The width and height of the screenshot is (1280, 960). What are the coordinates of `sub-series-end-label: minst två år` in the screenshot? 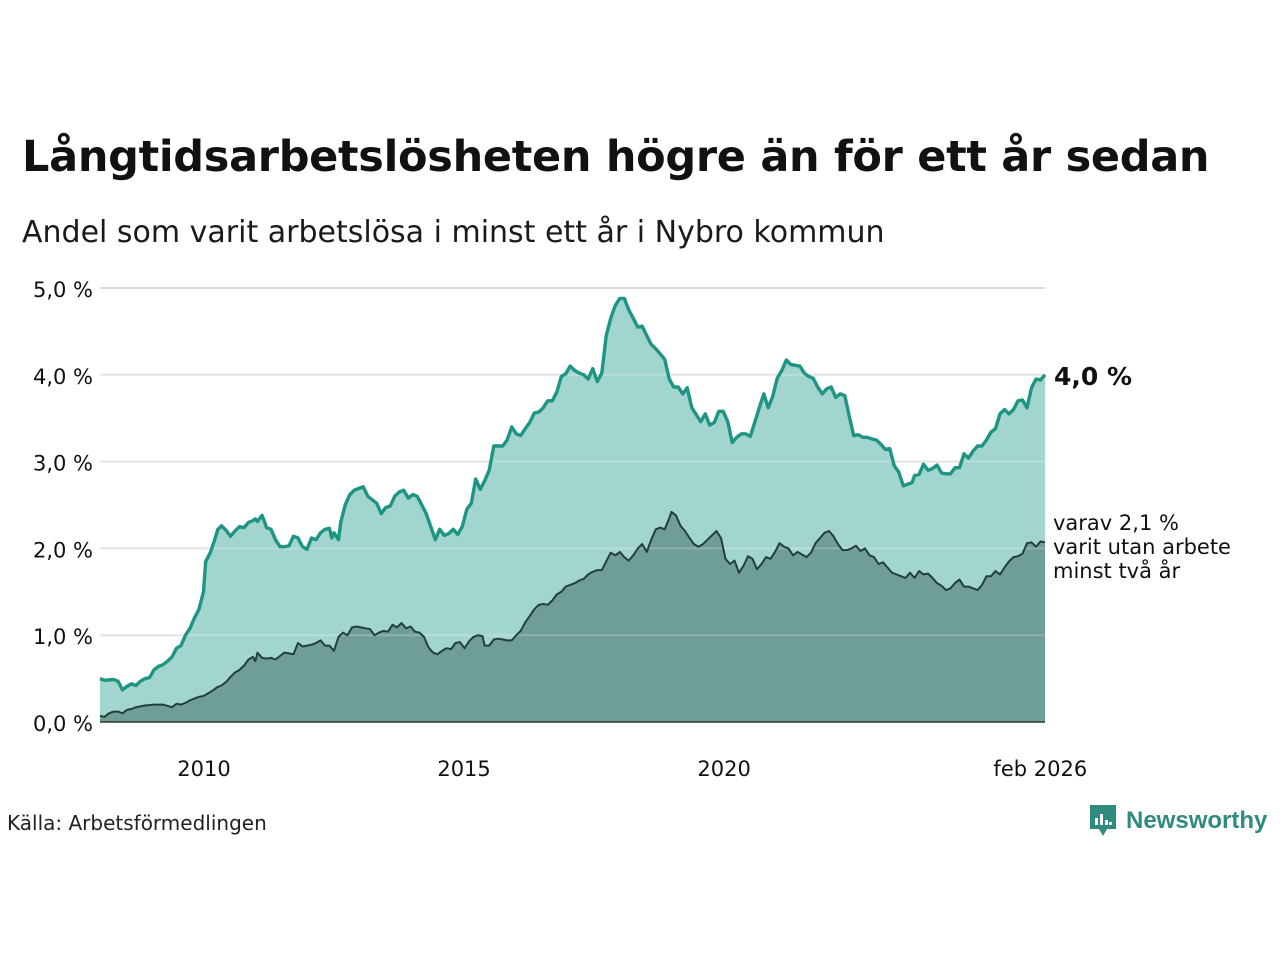 It's located at (1117, 570).